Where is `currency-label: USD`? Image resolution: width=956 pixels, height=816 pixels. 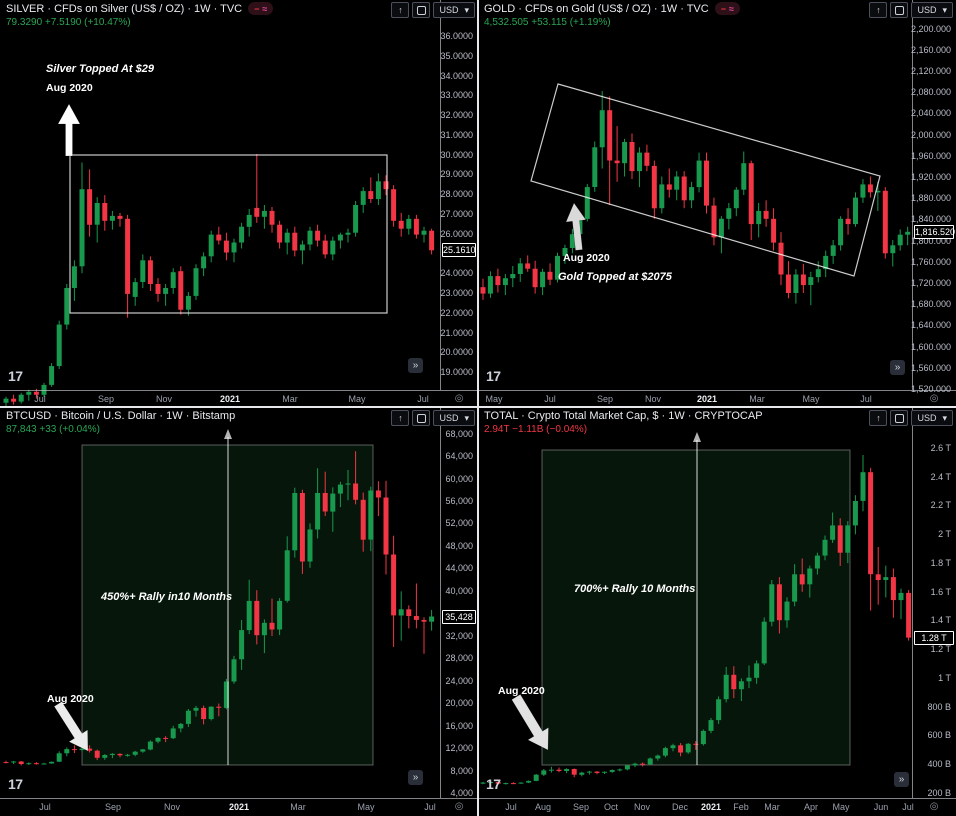
currency-label: USD is located at coordinates (449, 418).